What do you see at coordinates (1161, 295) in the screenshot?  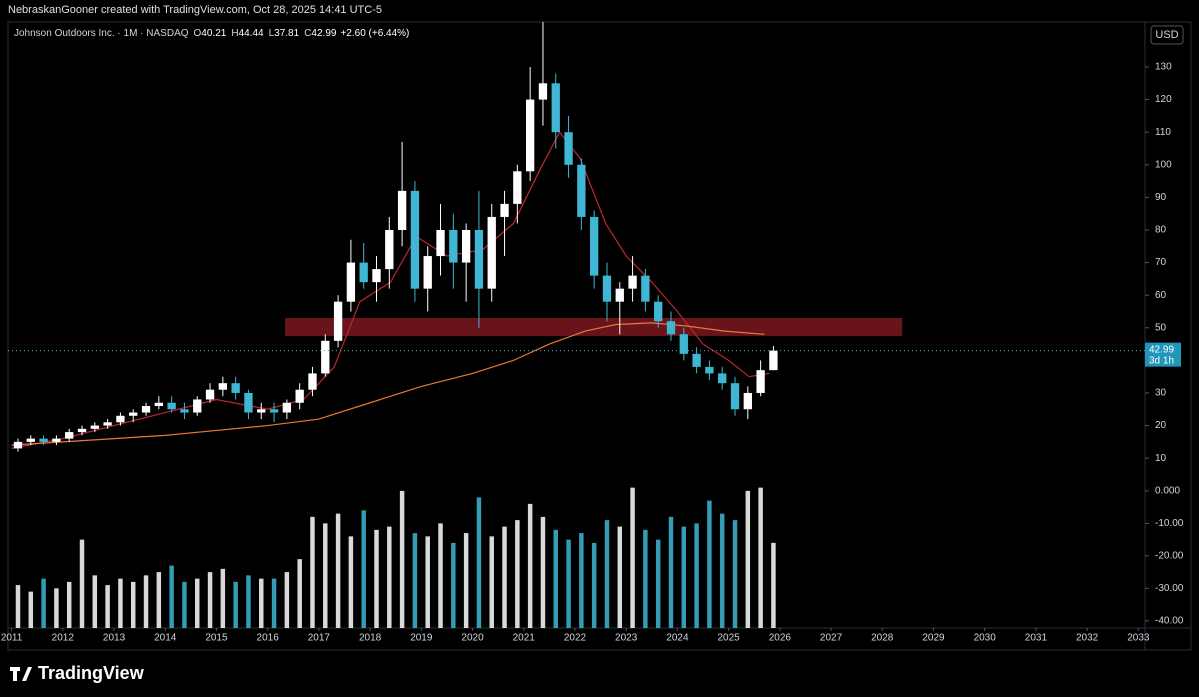 I see `y-tick-label: 60` at bounding box center [1161, 295].